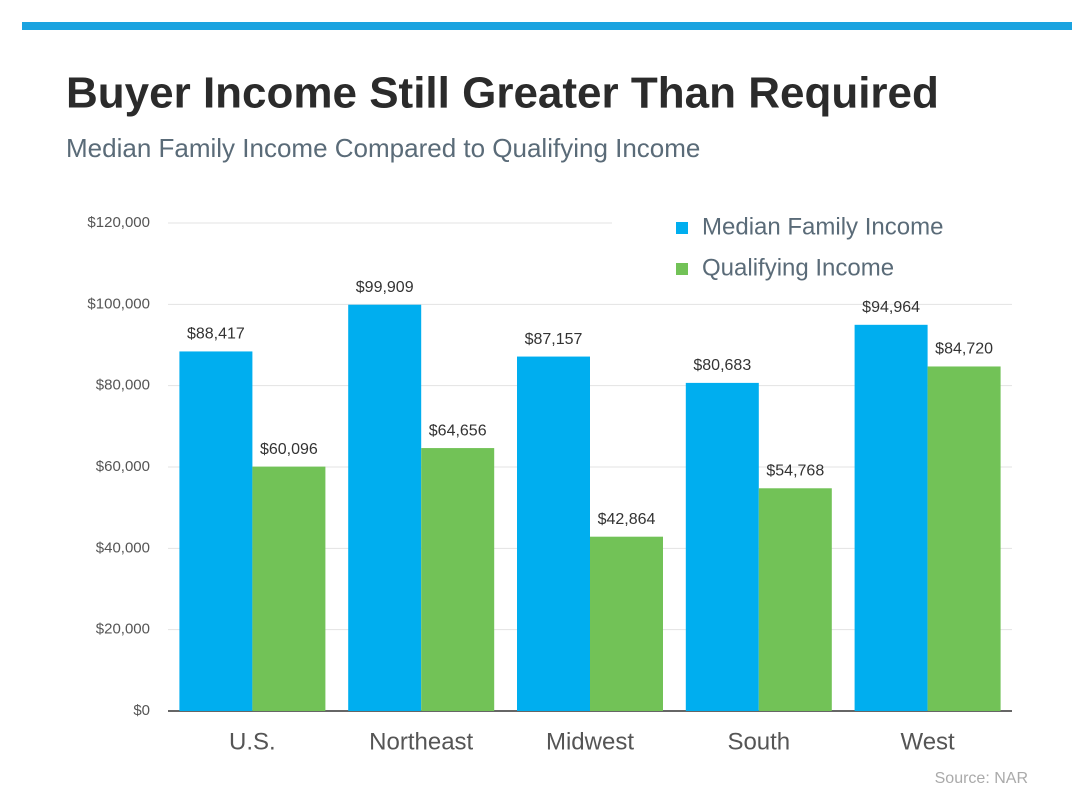  What do you see at coordinates (554, 339) in the screenshot?
I see `value-label: $87,157` at bounding box center [554, 339].